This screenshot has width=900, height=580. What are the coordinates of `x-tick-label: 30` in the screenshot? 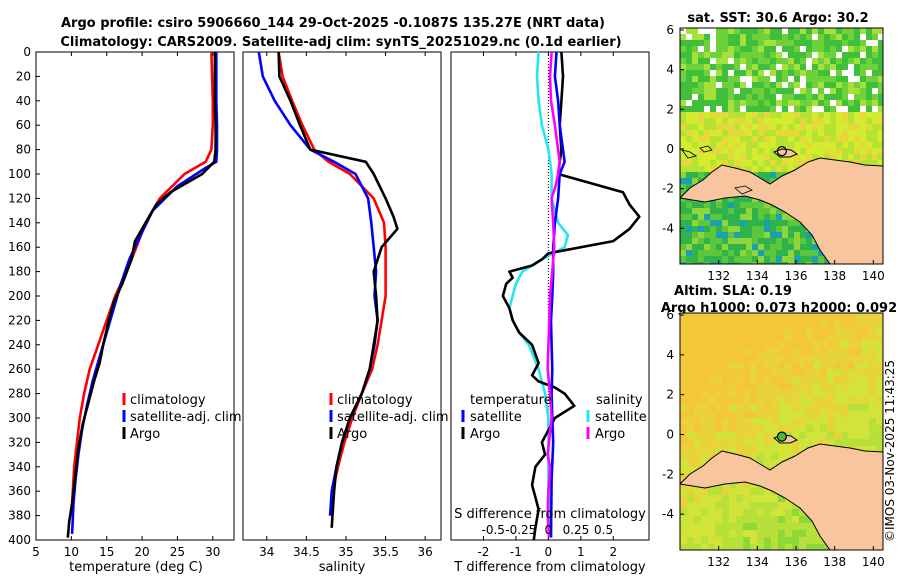 It's located at (212, 552).